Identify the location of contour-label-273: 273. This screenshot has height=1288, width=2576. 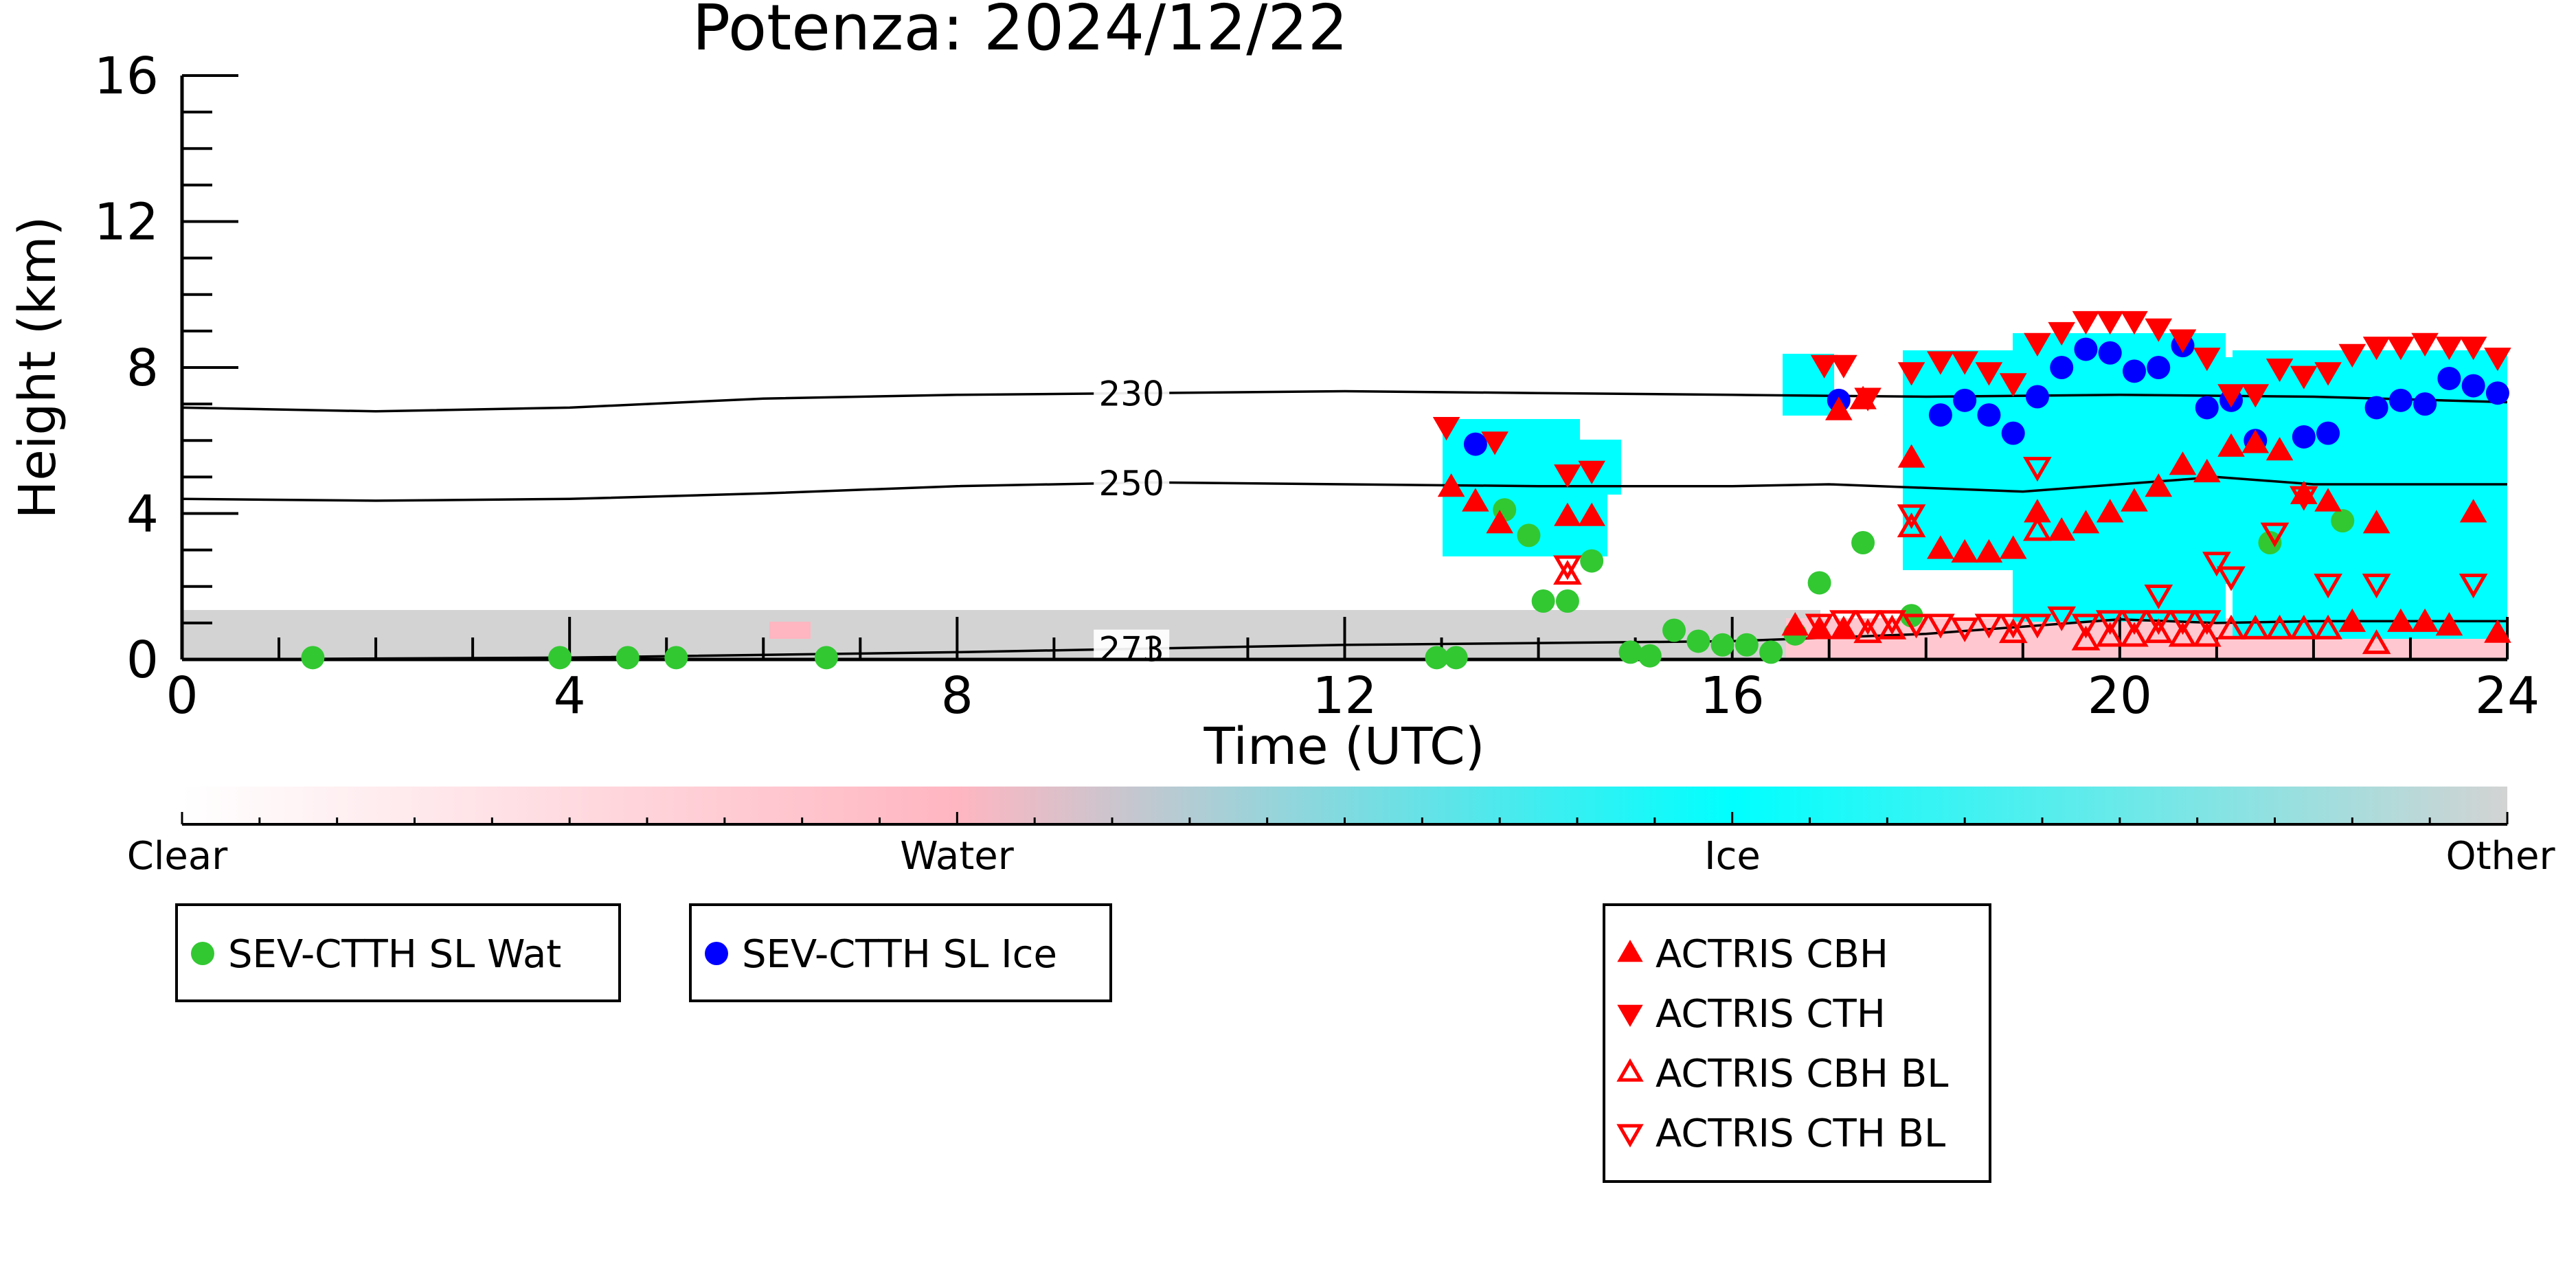
(1131, 650).